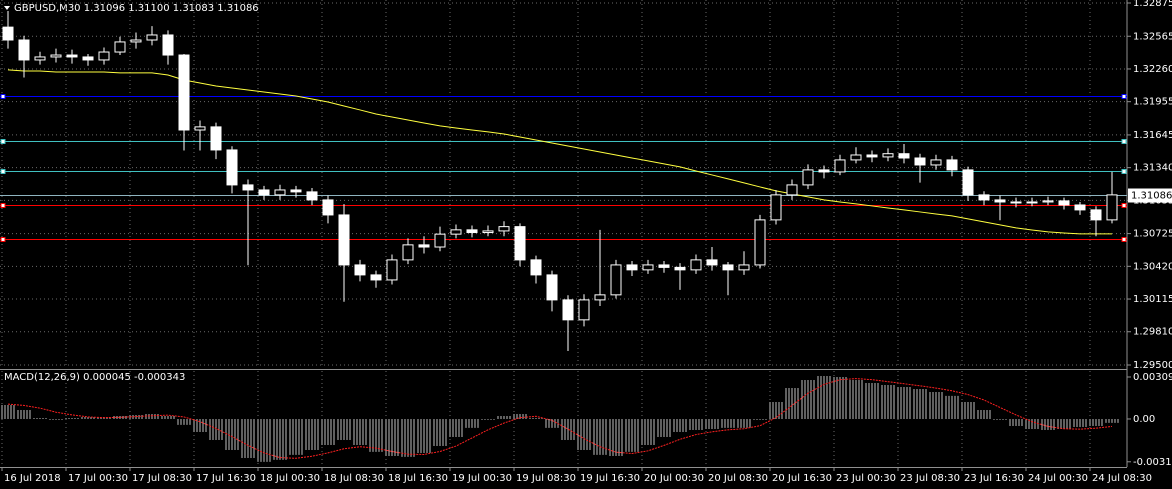  I want to click on x-tick-label: 18 Jul 00:30, so click(290, 478).